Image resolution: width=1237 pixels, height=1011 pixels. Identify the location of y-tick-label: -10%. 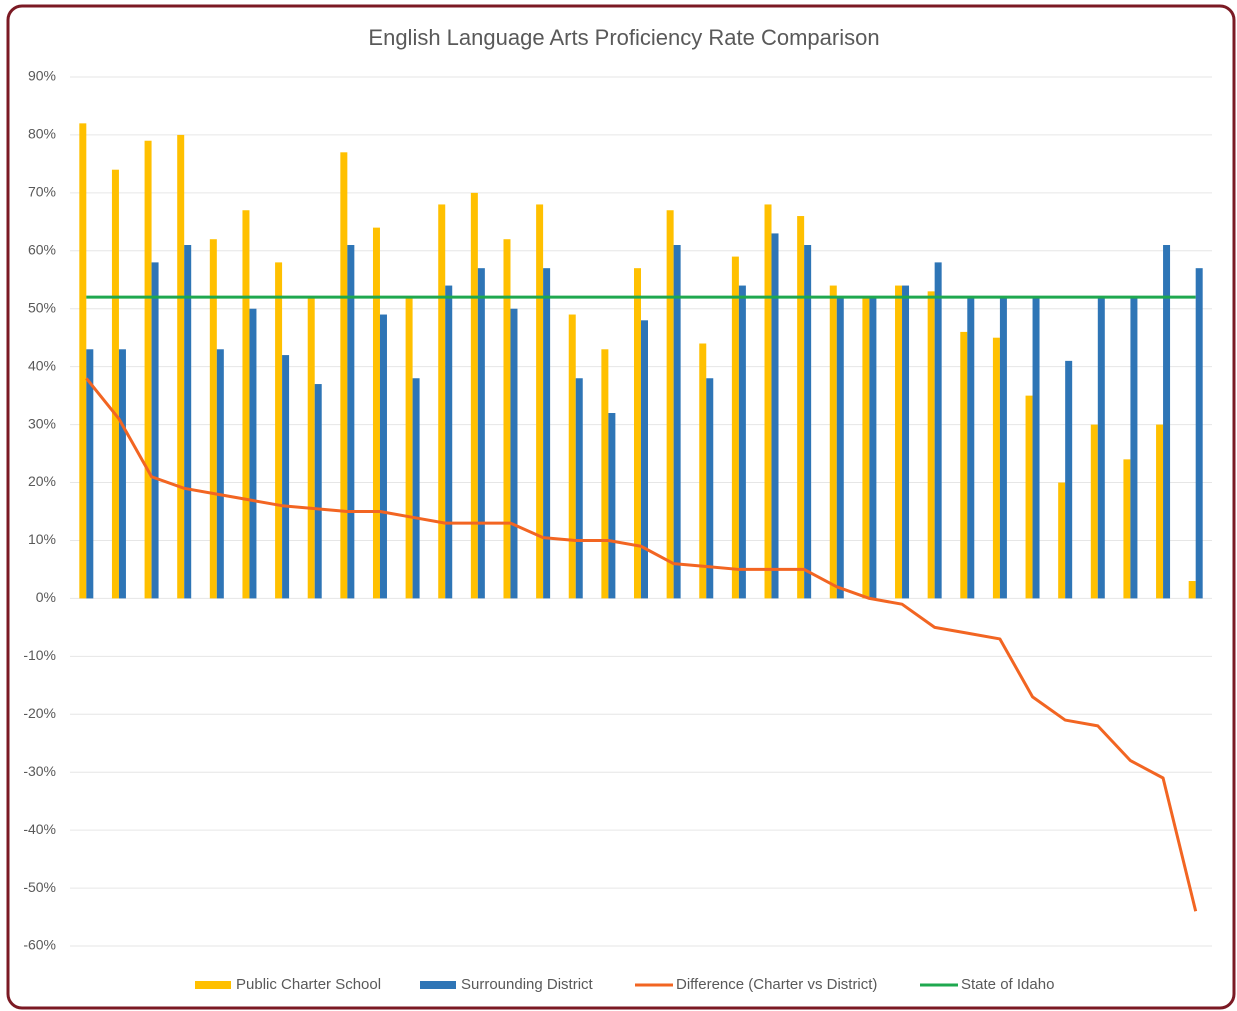
(39, 655).